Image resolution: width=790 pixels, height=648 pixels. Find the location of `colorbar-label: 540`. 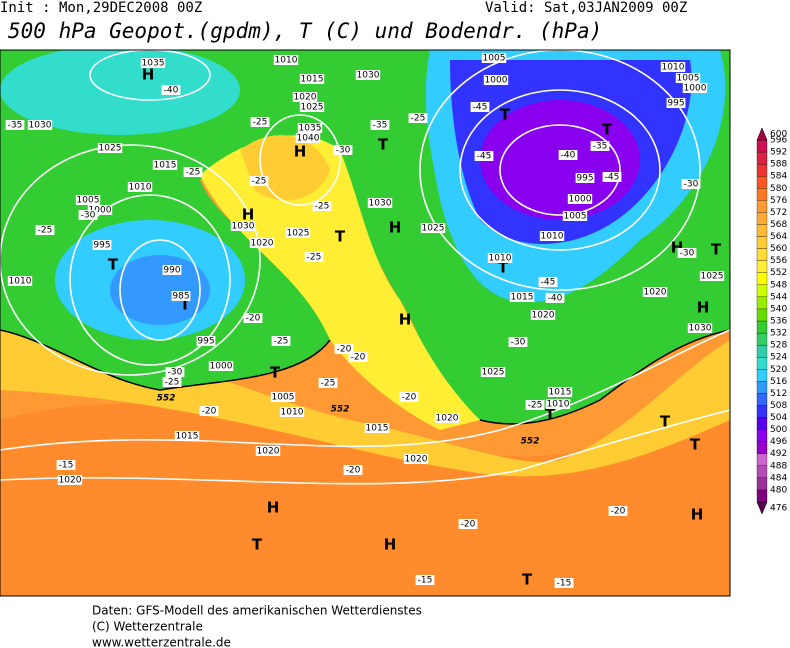

colorbar-label: 540 is located at coordinates (778, 309).